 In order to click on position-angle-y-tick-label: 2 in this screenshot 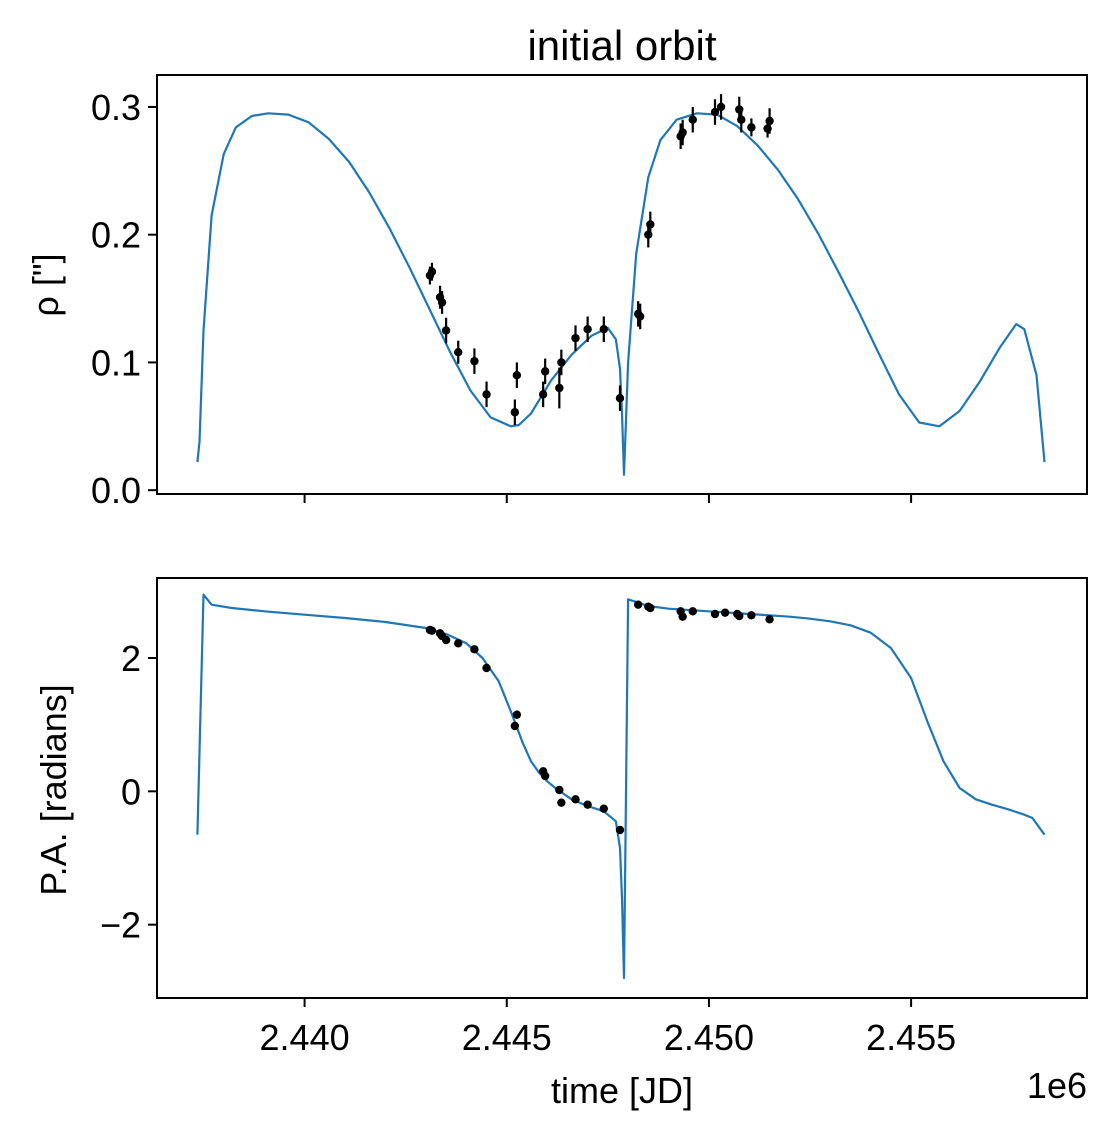, I will do `click(131, 658)`.